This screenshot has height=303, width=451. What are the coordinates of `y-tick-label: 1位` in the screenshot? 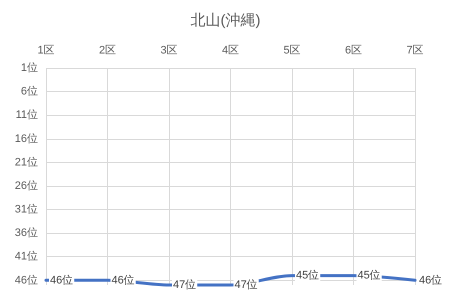 It's located at (29, 68).